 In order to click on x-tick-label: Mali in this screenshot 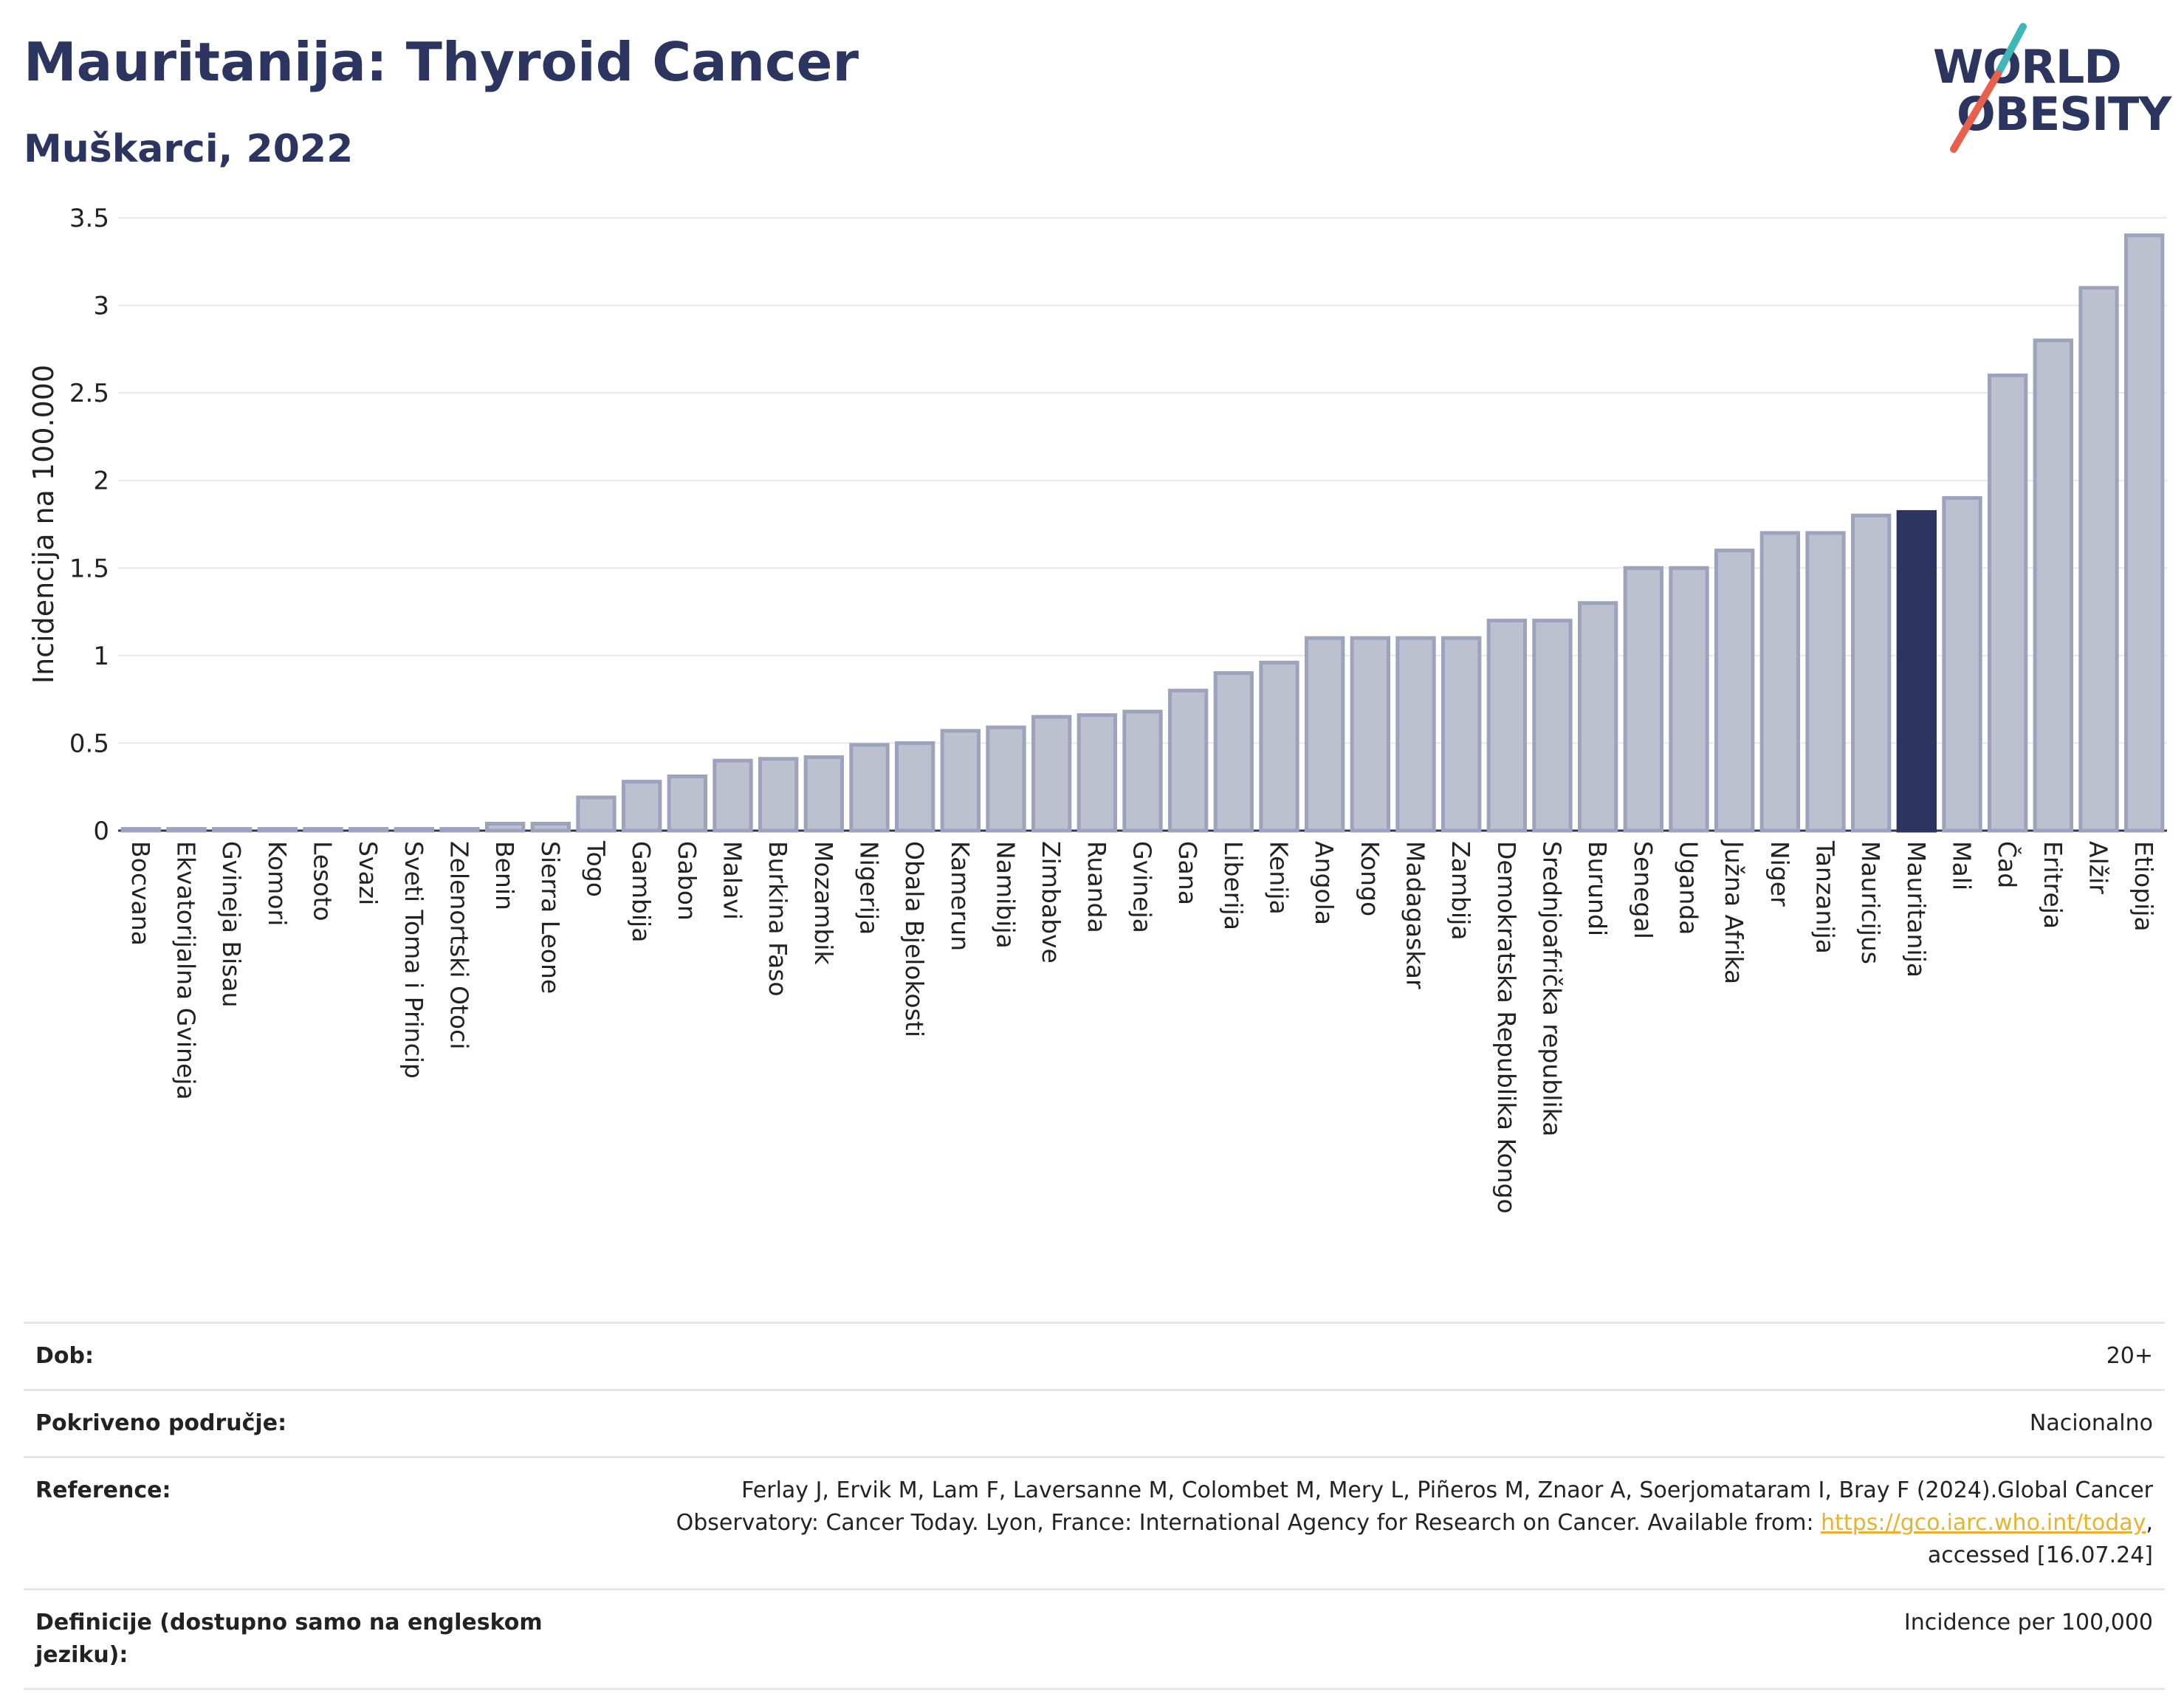, I will do `click(1962, 865)`.